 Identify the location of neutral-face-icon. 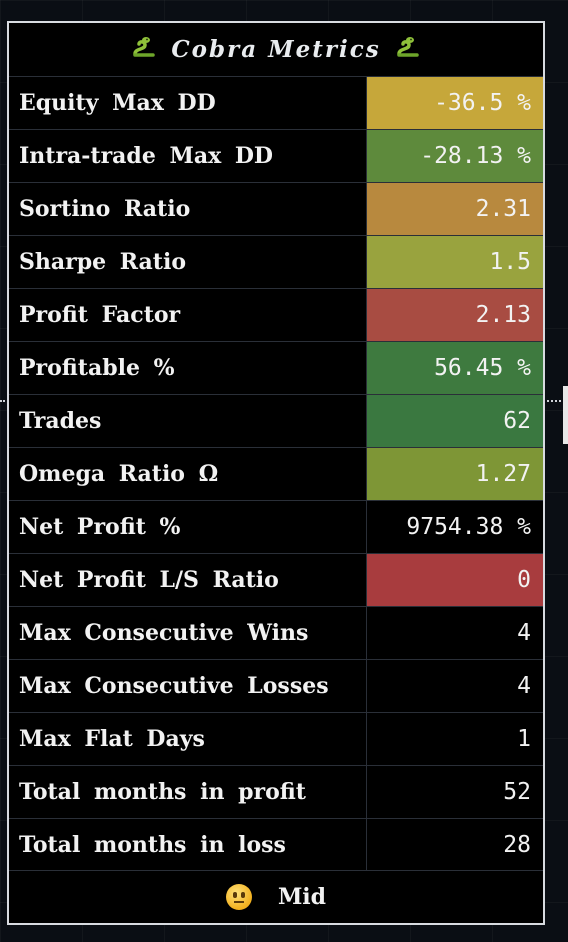
(238, 897).